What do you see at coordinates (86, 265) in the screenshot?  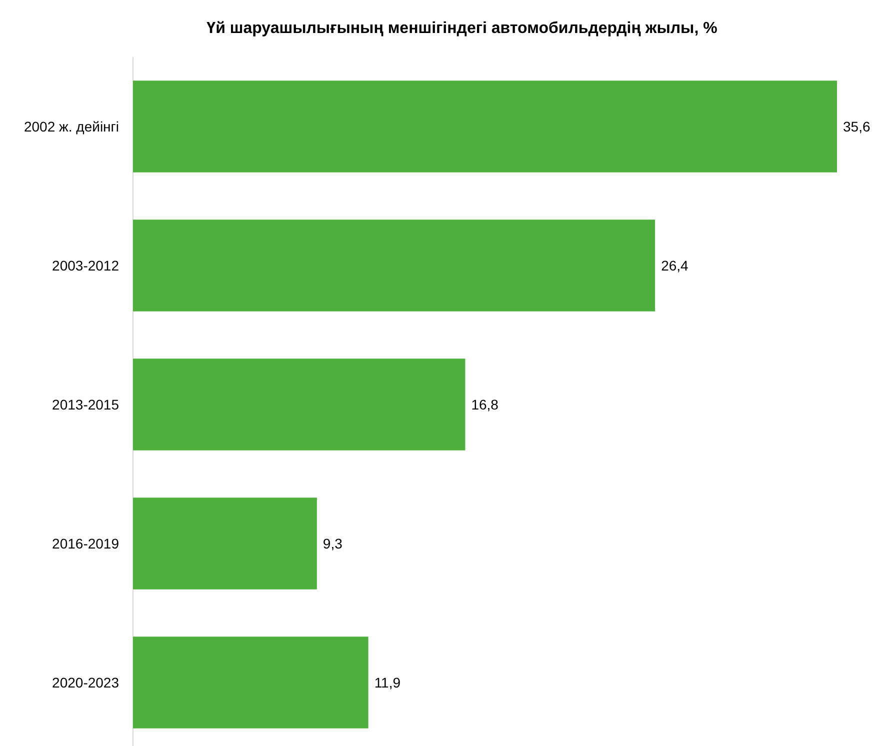 I see `y-tick-label: 2003-2012` at bounding box center [86, 265].